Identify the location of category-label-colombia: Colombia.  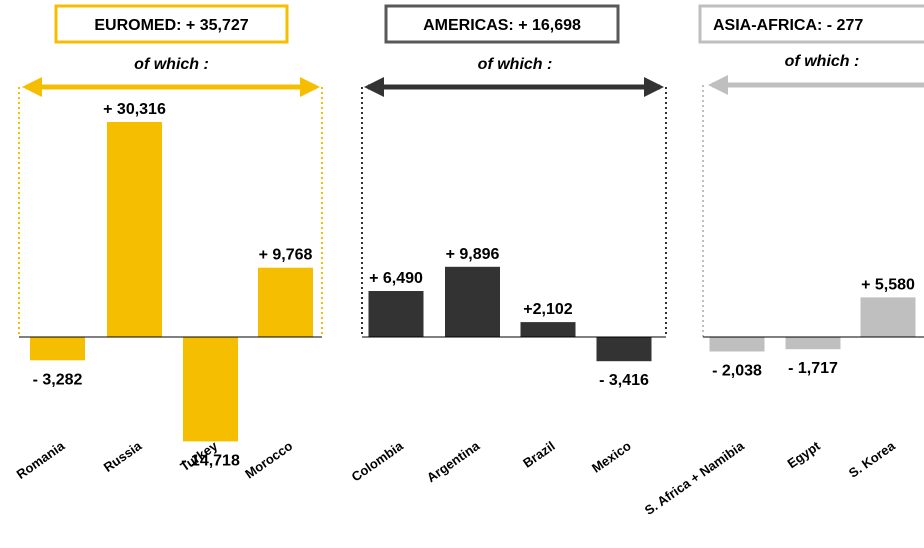
(378, 461).